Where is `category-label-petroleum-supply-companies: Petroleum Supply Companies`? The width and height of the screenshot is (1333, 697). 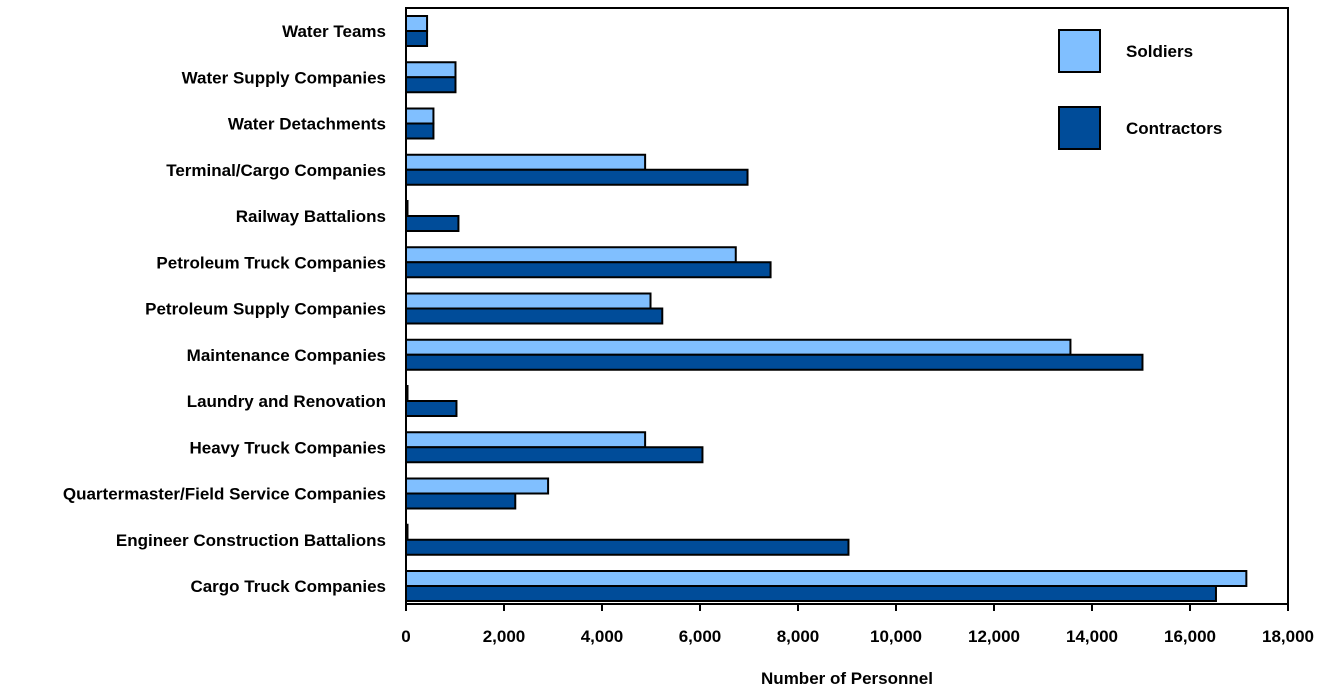
category-label-petroleum-supply-companies: Petroleum Supply Companies is located at coordinates (265, 309).